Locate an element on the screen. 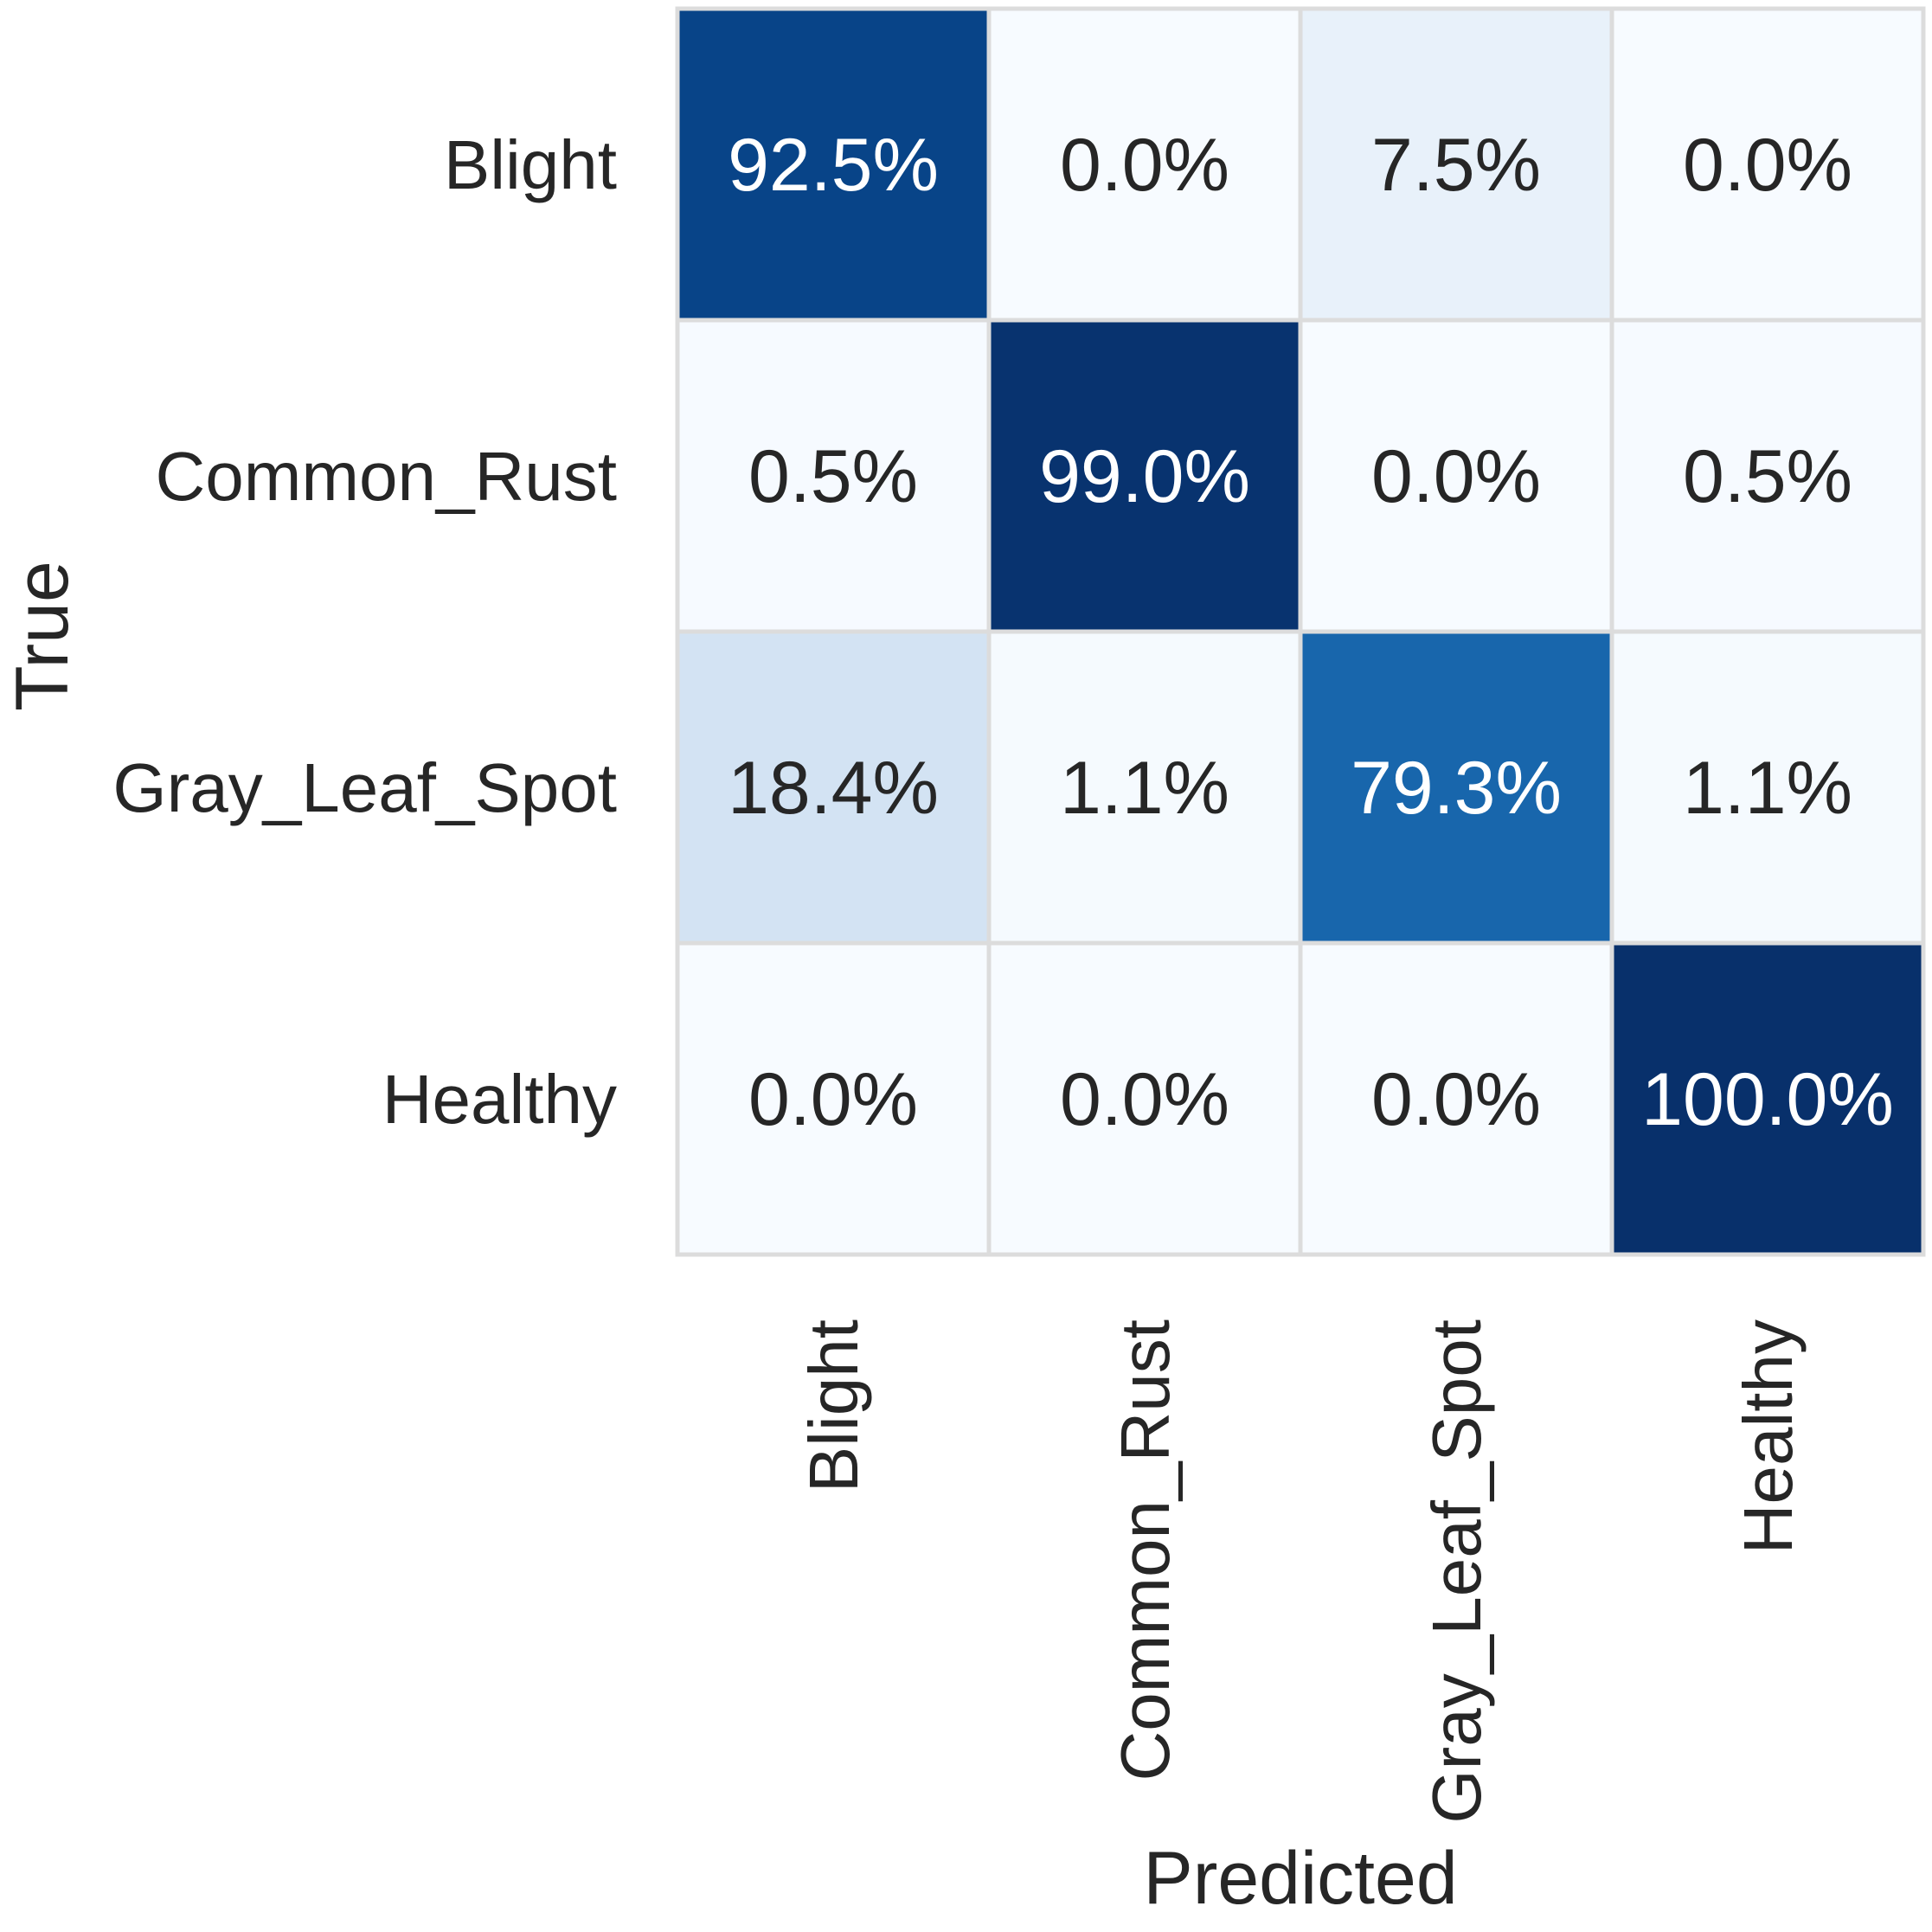 The height and width of the screenshot is (1932, 1932). cell-value-label: 7.5% is located at coordinates (1456, 165).